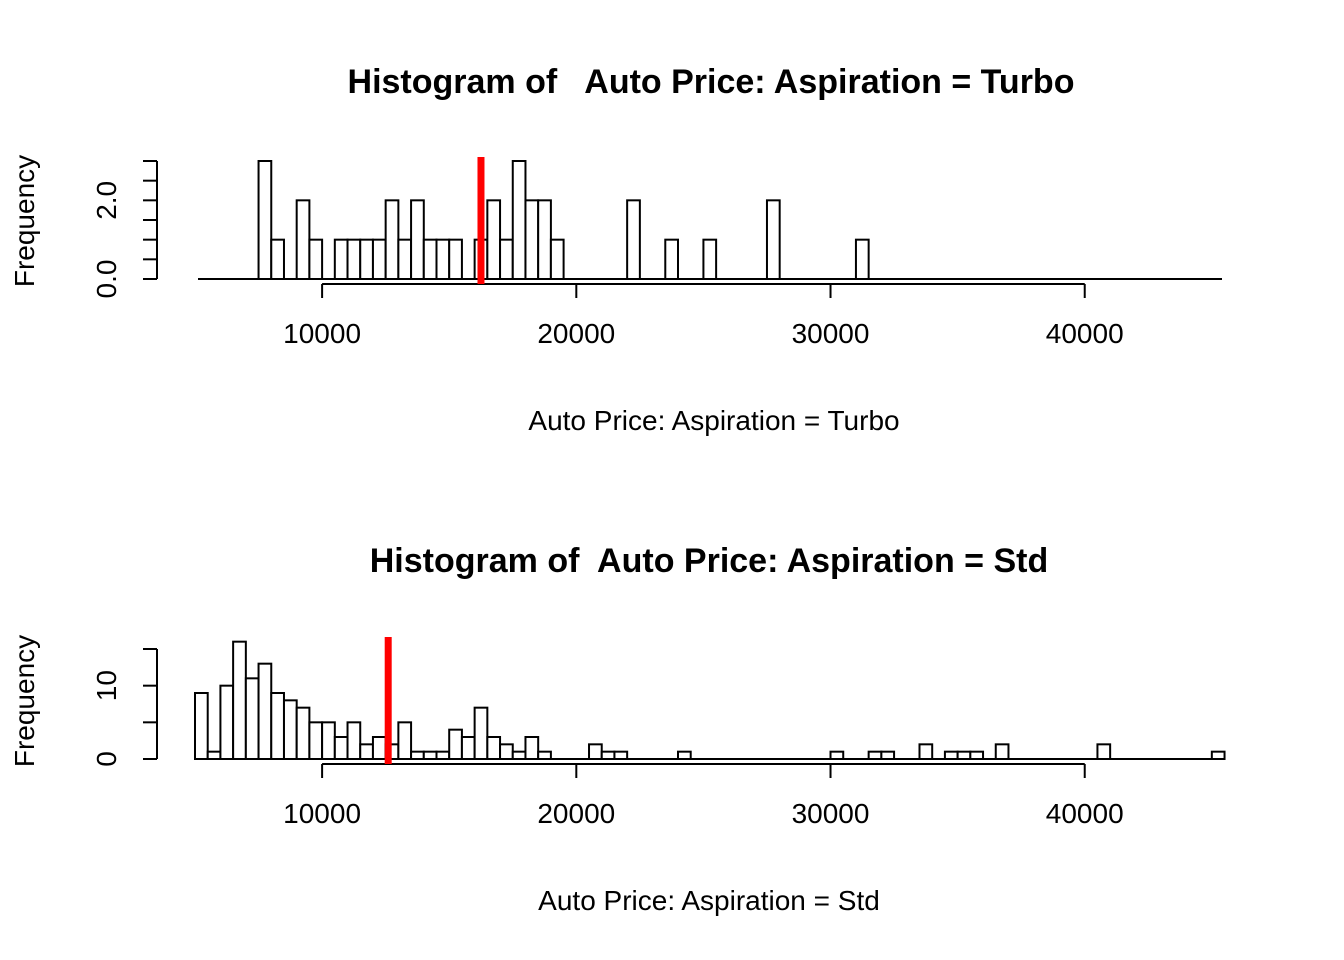 The width and height of the screenshot is (1344, 960). What do you see at coordinates (106, 759) in the screenshot?
I see `y-tick-label: 0` at bounding box center [106, 759].